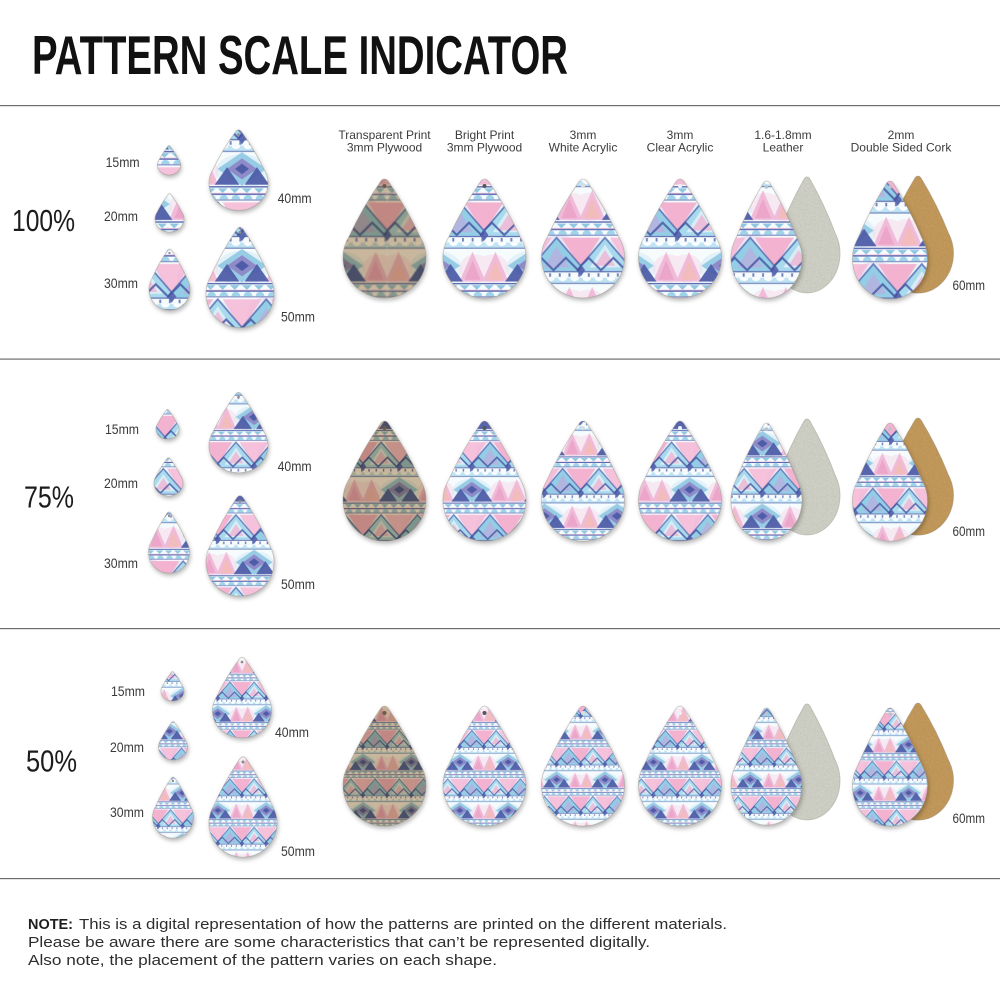  I want to click on svg-text: White Acrylic, so click(583, 148).